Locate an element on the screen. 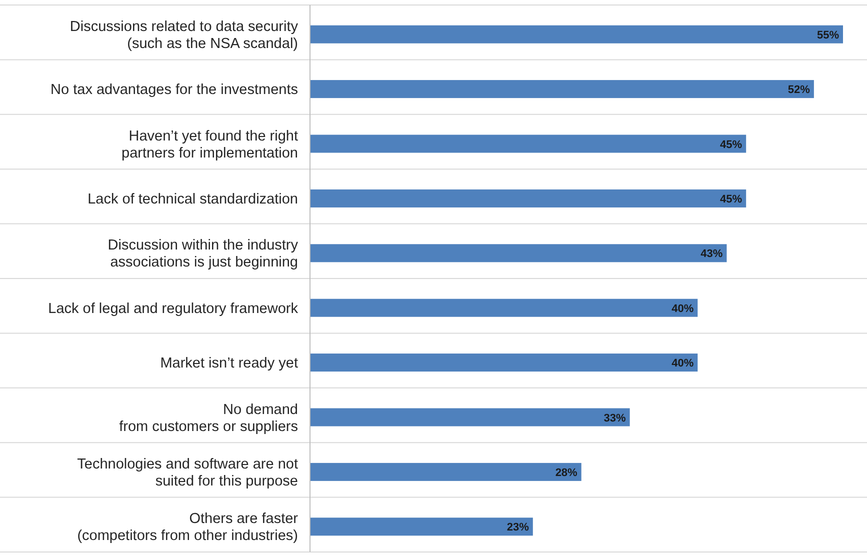 The height and width of the screenshot is (555, 867). y-tick-label: Technologies and software are not suited for this purpose is located at coordinates (187, 473).